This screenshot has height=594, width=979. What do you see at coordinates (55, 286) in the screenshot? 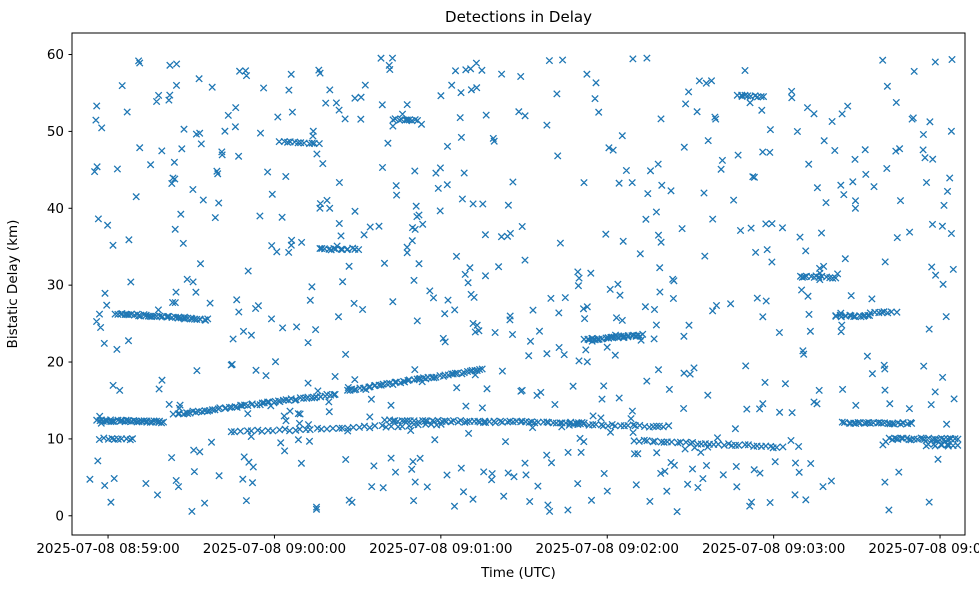
I see `y-tick-label: 30` at bounding box center [55, 286].